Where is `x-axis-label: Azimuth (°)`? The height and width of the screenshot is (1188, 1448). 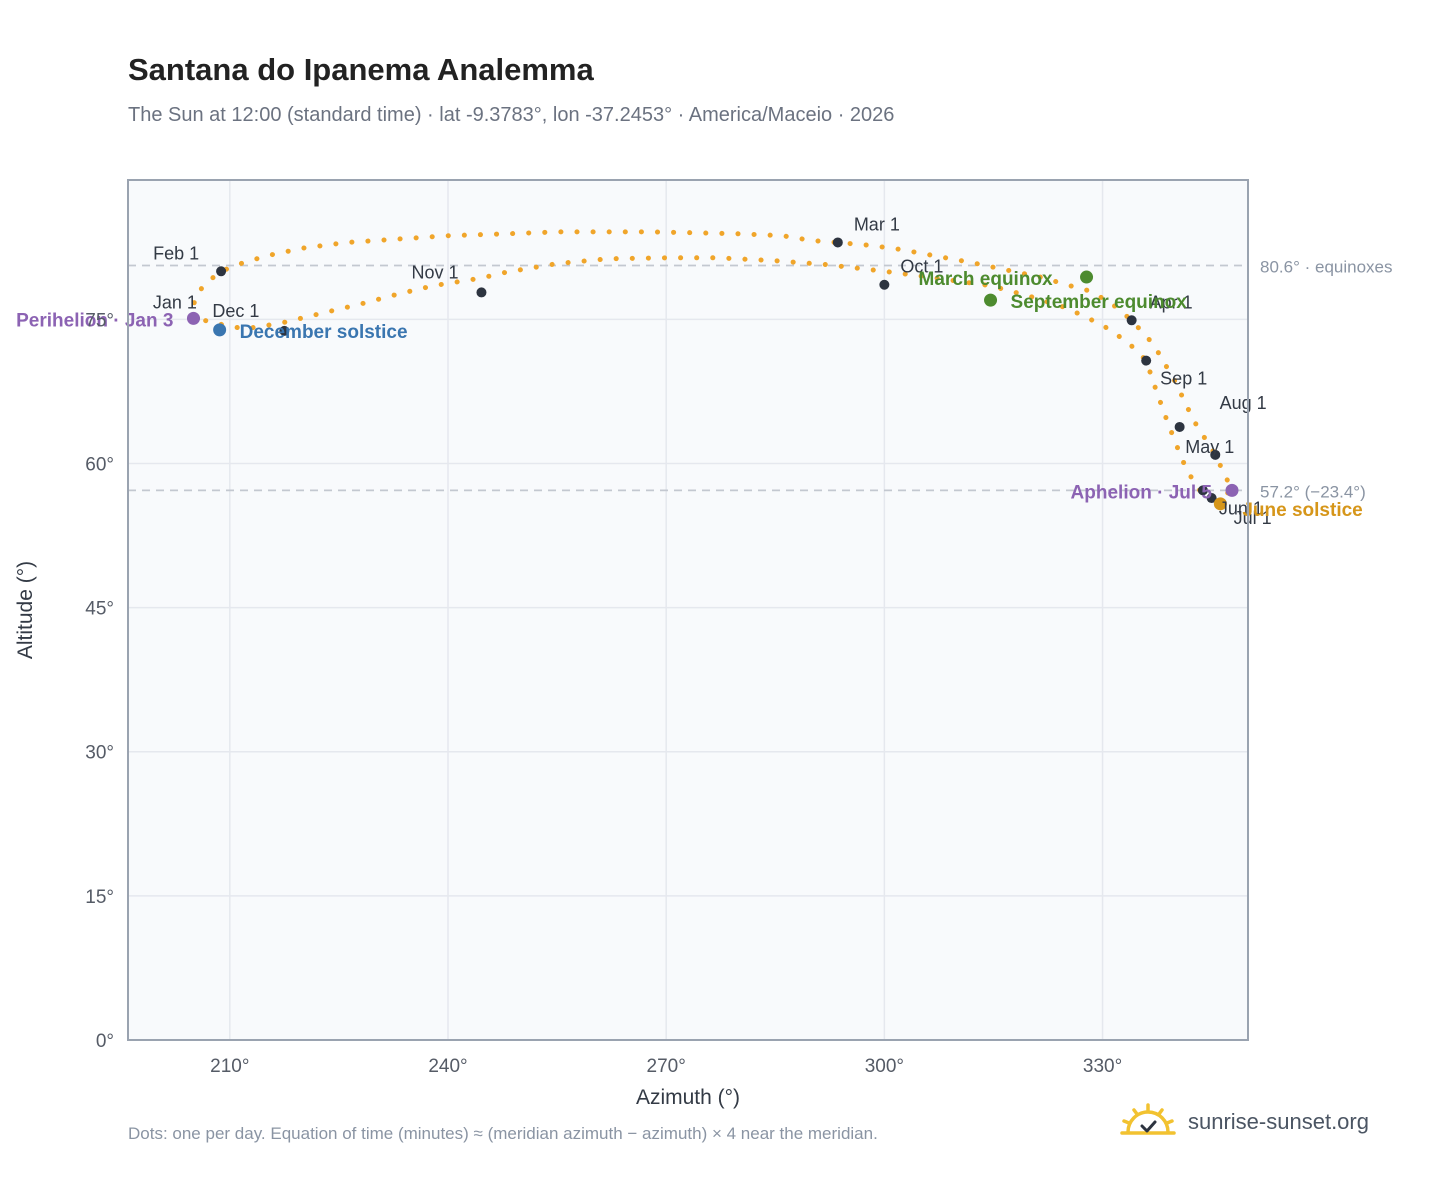
x-axis-label: Azimuth (°) is located at coordinates (688, 1097).